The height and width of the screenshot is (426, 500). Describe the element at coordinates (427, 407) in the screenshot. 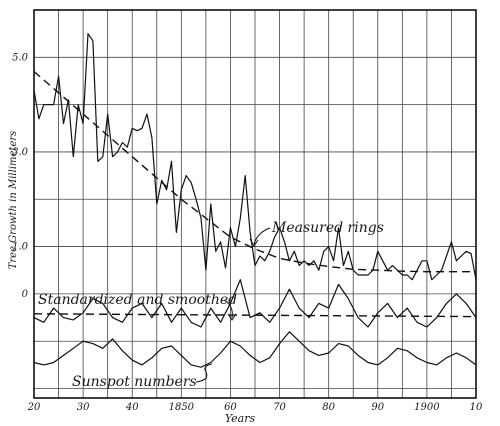

I see `x-tick-label: 1900` at that location.